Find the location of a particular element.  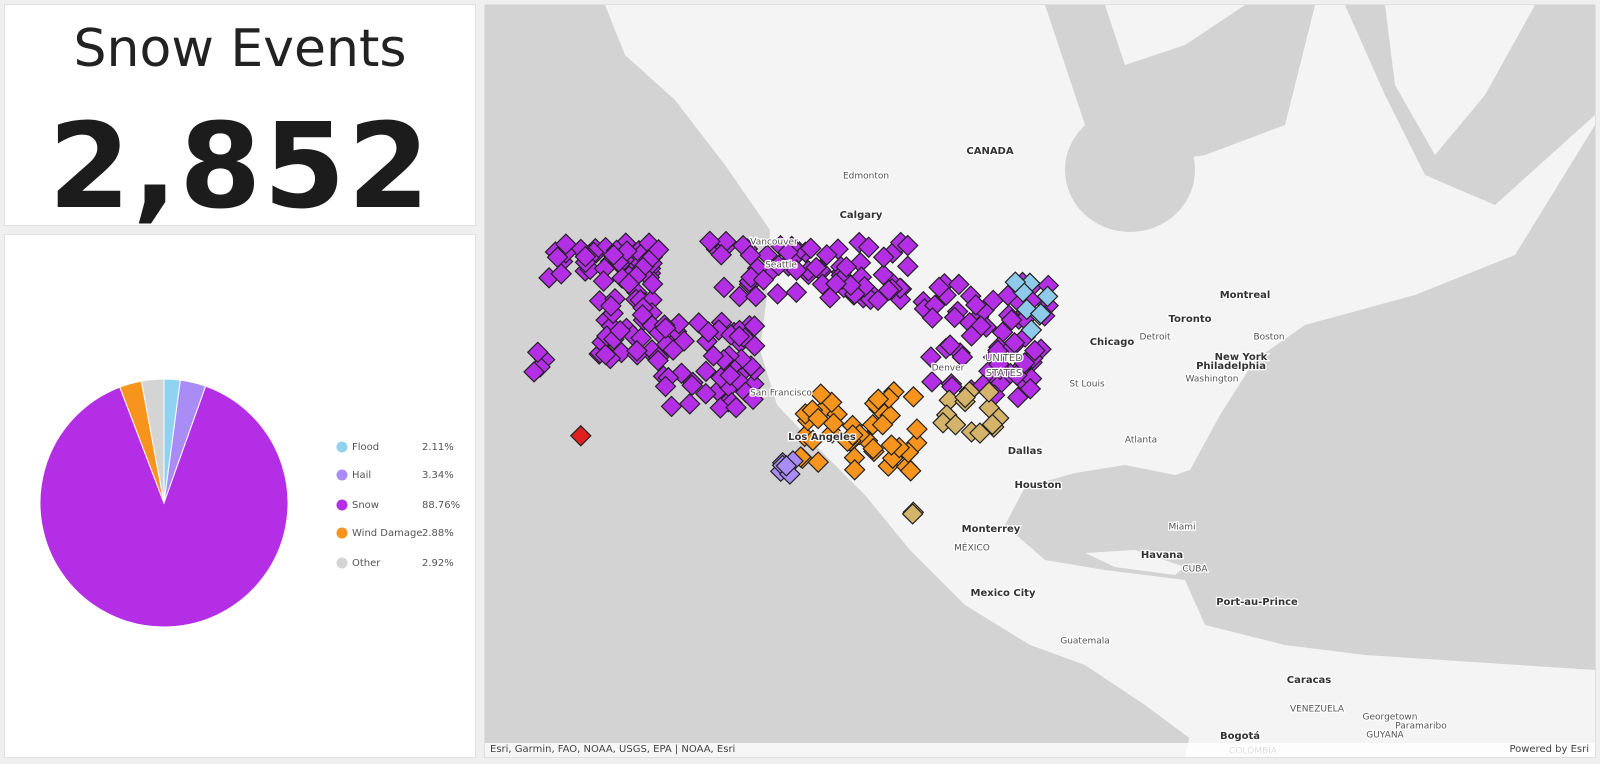

powered-by: Powered by Esri is located at coordinates (1549, 749).